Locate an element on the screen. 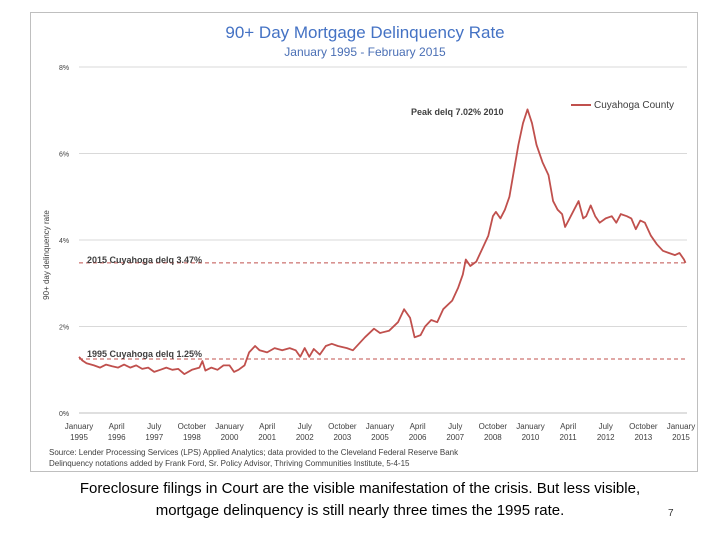 This screenshot has width=720, height=540. x-tick-year: 2015 is located at coordinates (681, 437).